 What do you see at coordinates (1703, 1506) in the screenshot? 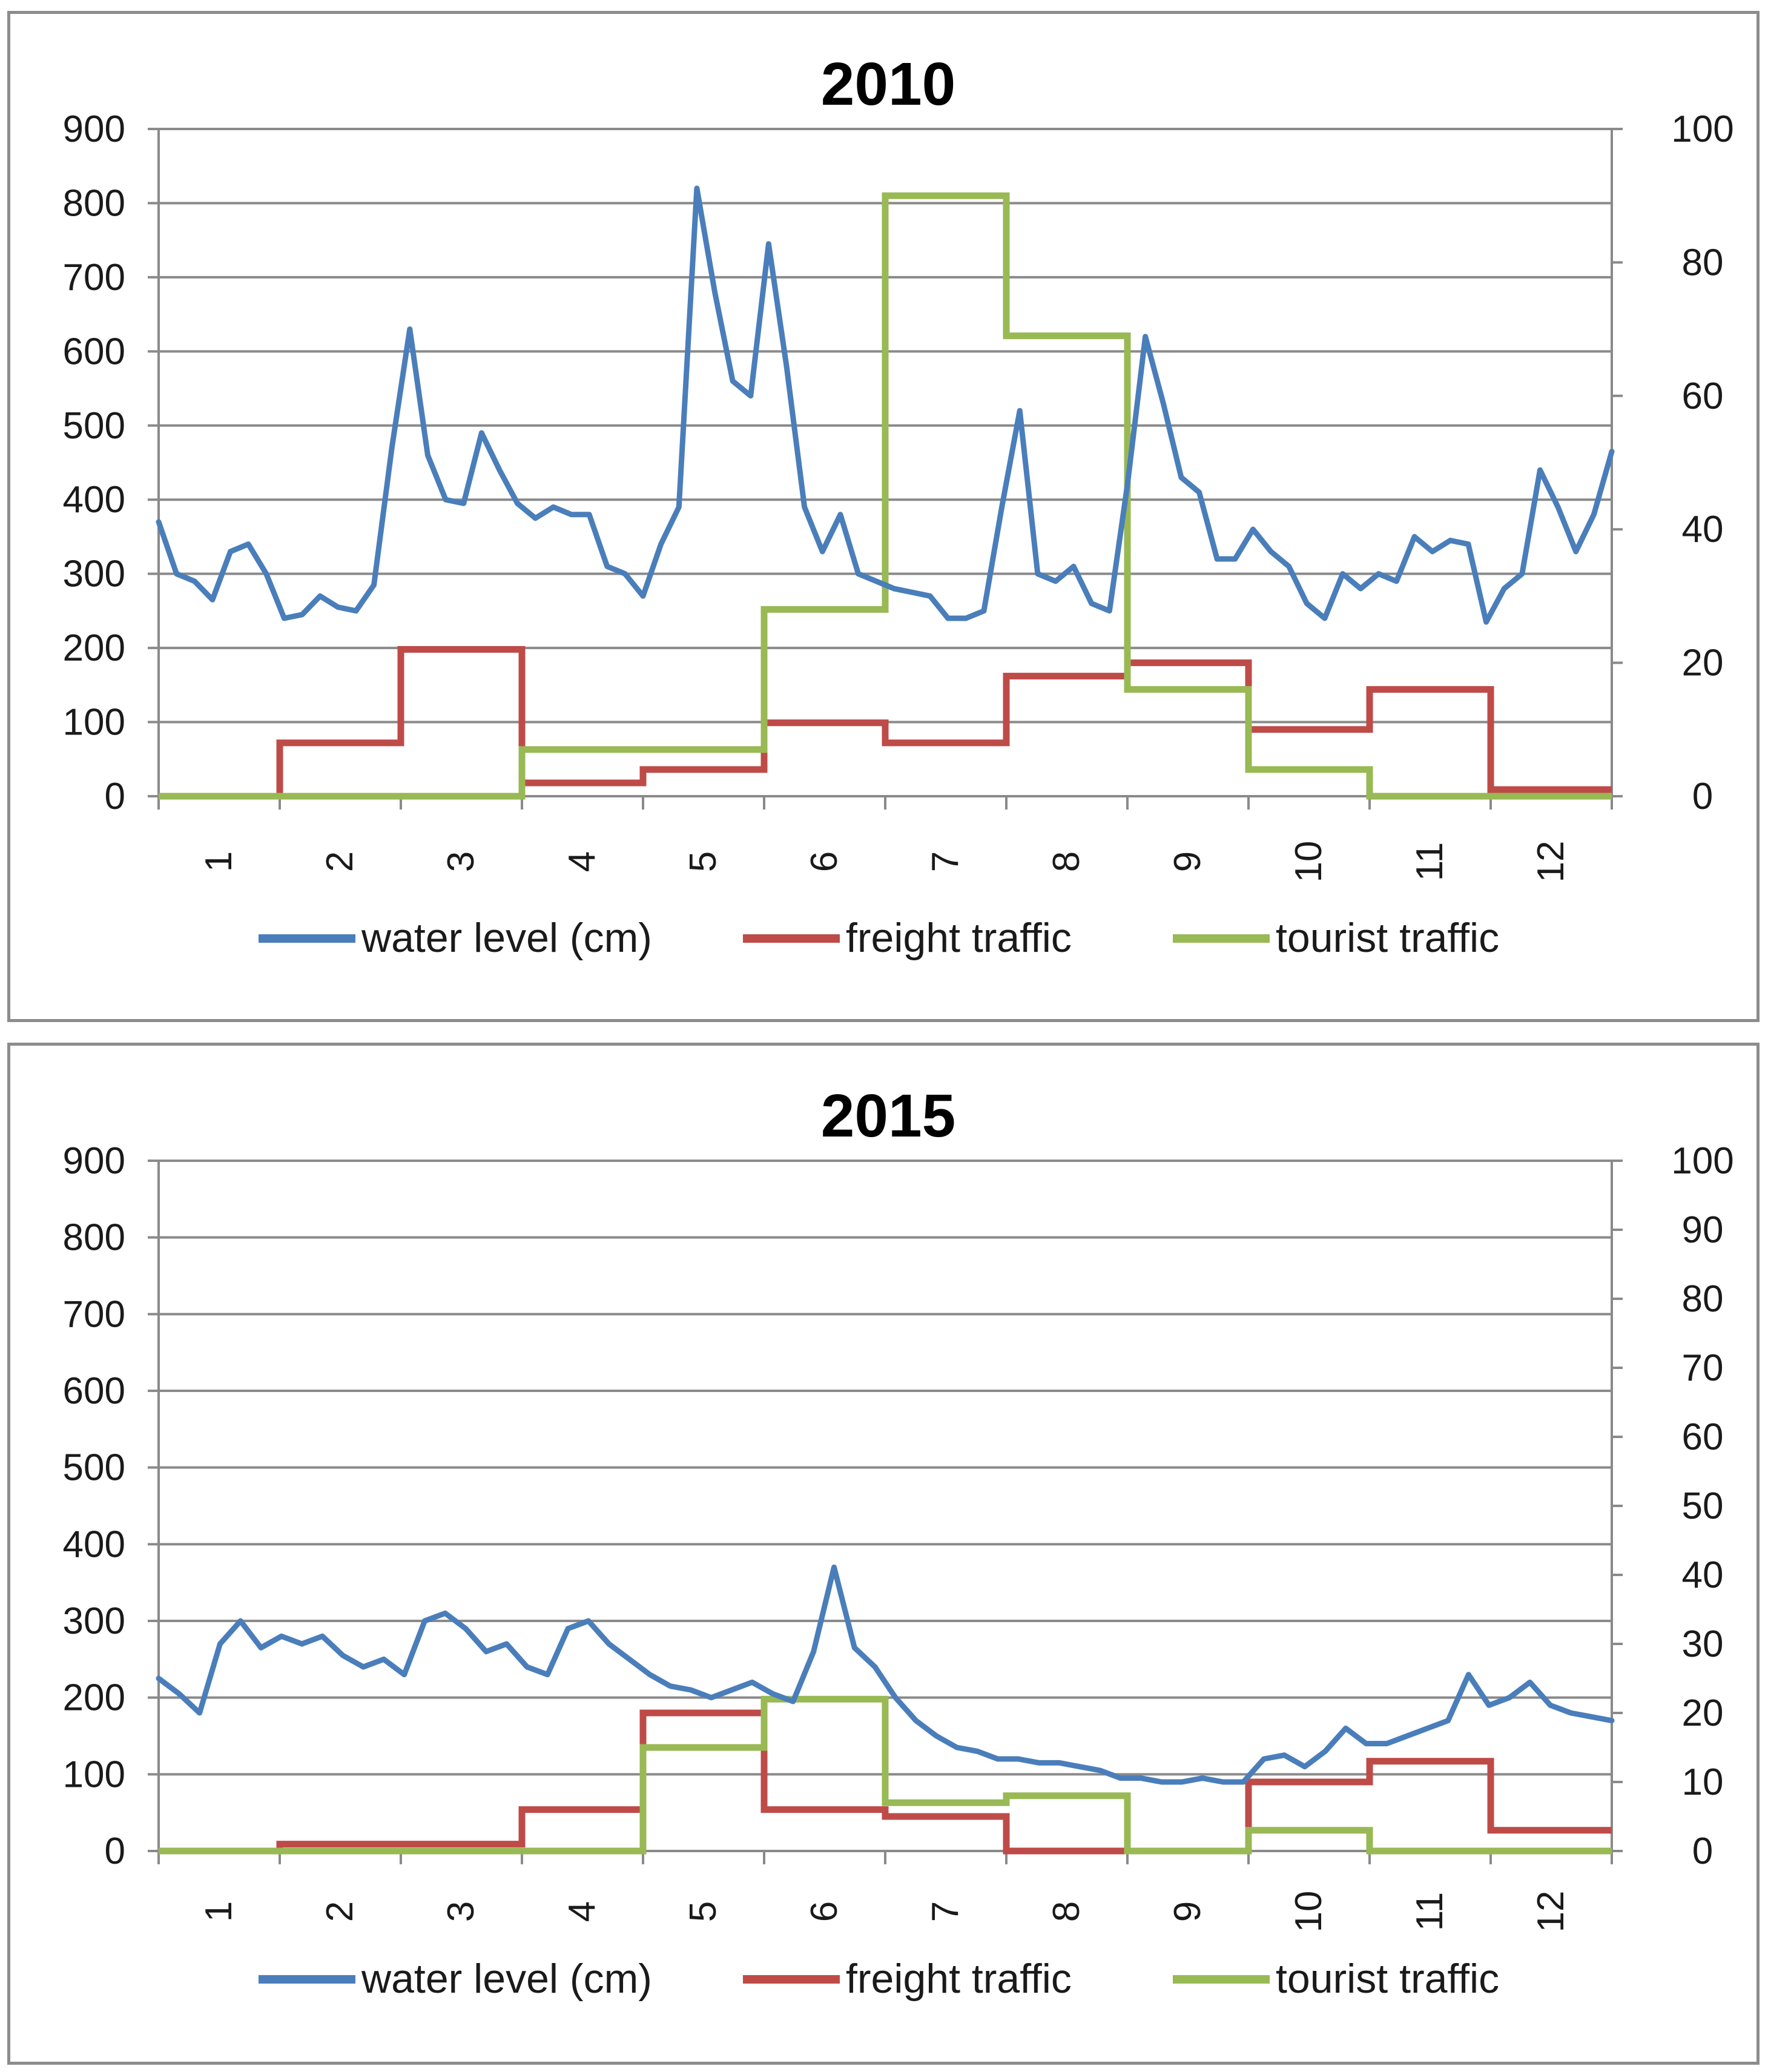
I see `right-axis-tick-label: 50` at bounding box center [1703, 1506].